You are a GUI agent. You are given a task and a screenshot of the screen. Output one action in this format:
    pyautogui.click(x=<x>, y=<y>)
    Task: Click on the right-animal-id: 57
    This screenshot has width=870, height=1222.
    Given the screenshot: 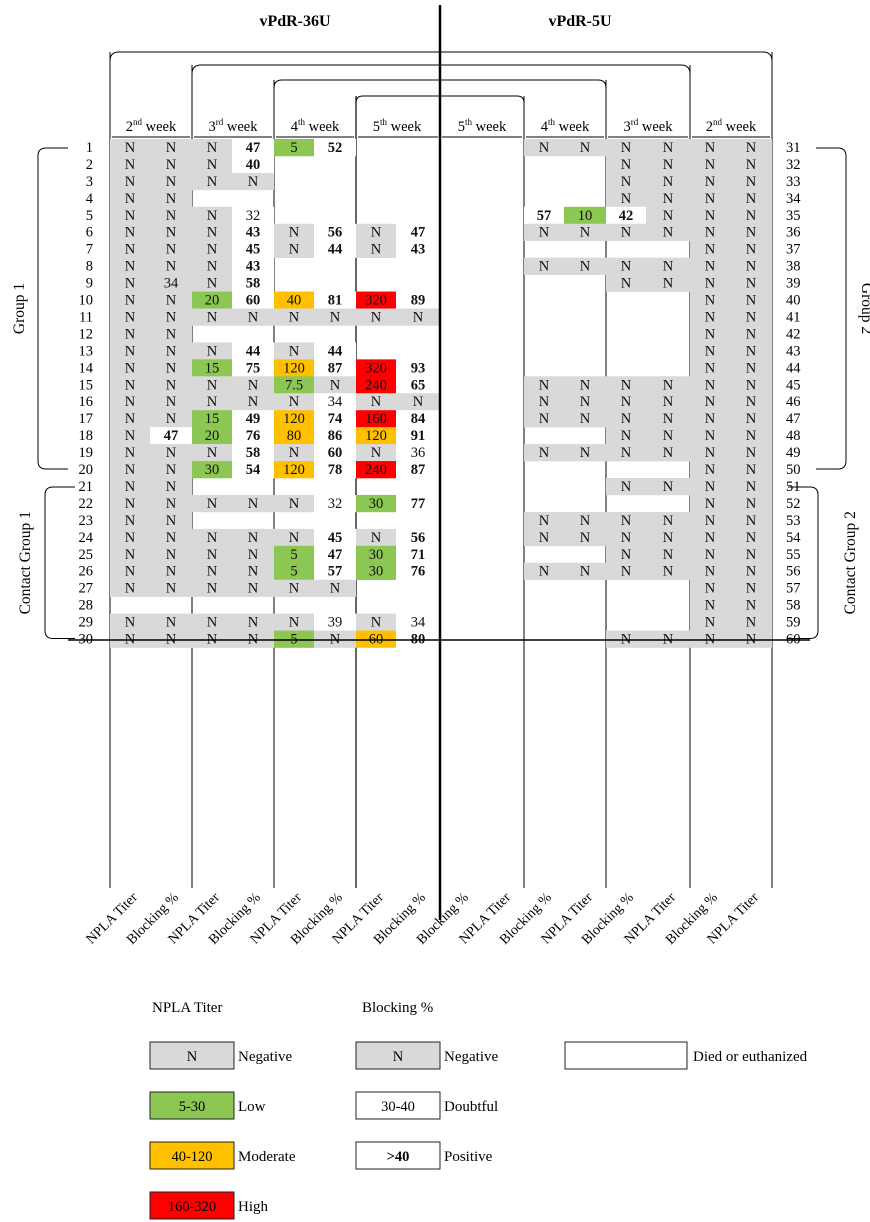 What is the action you would take?
    pyautogui.click(x=793, y=589)
    